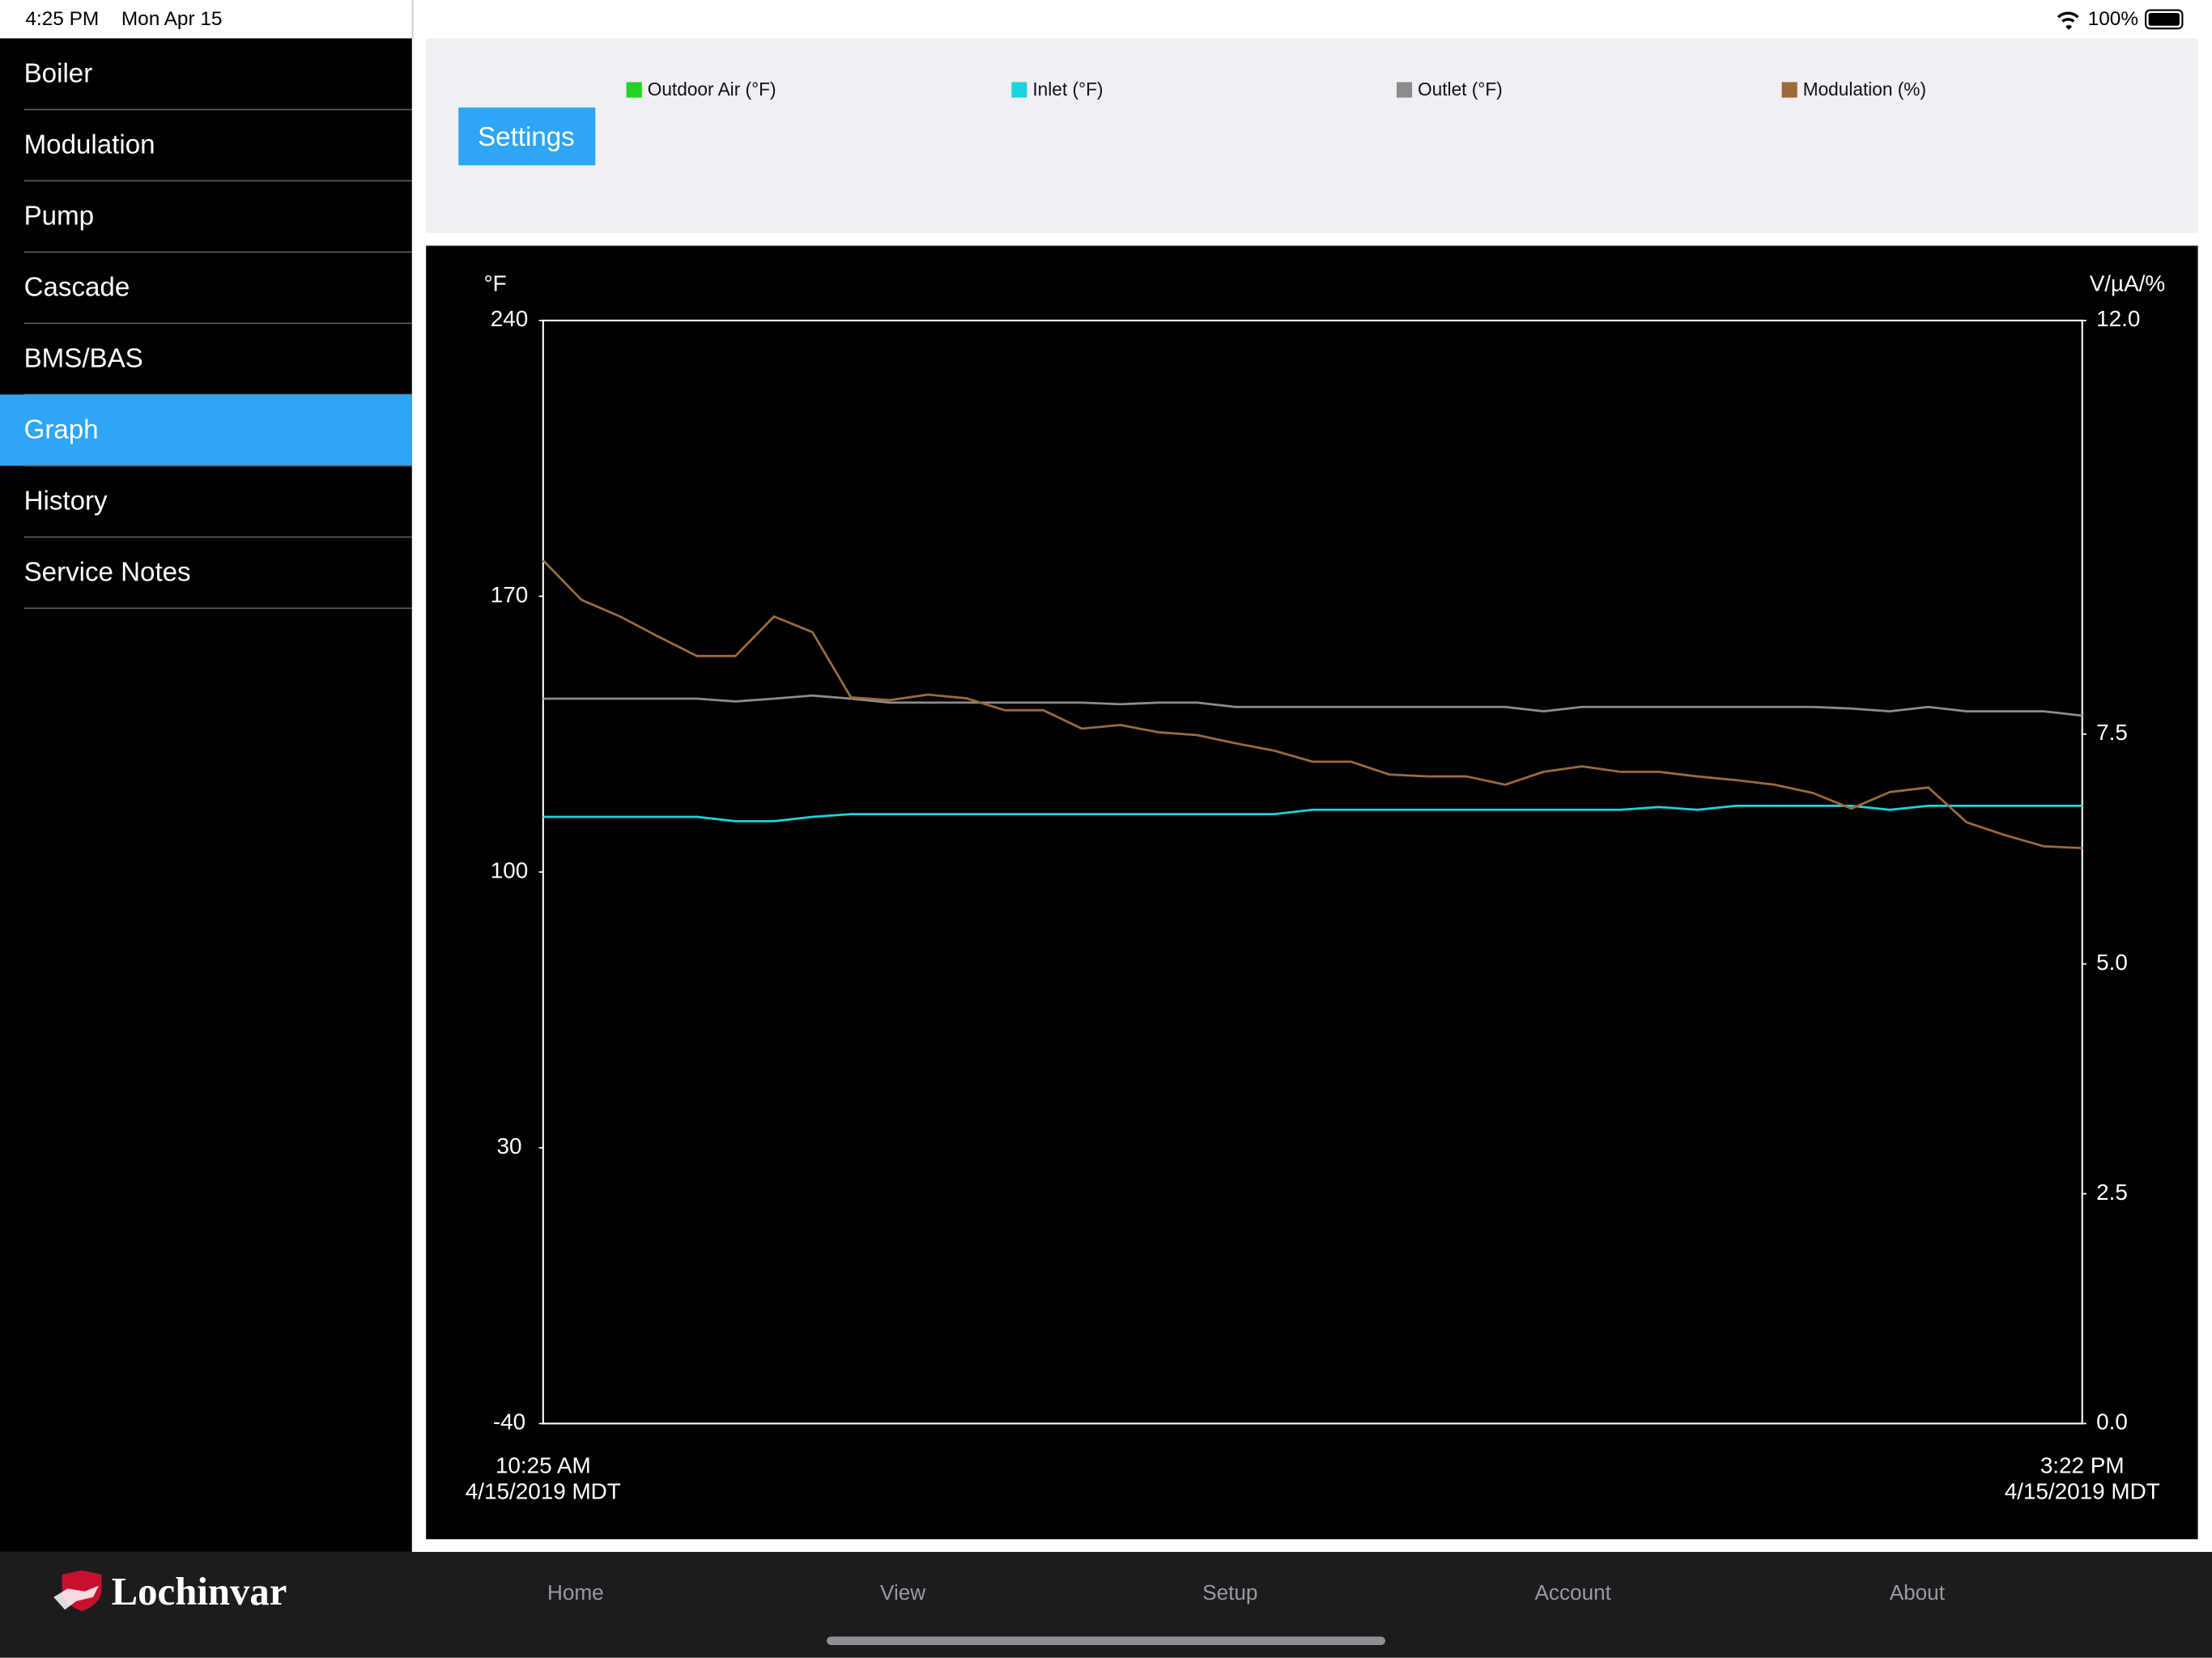 Image resolution: width=2212 pixels, height=1658 pixels. Describe the element at coordinates (2082, 1478) in the screenshot. I see `x-tick-label: 3:22 PM 4/15/2019 MDT` at that location.